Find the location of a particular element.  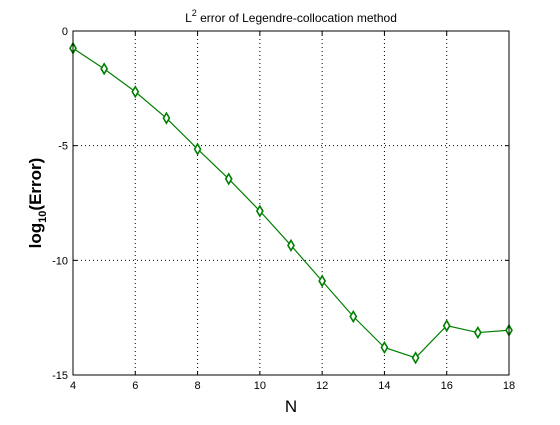

y-tick-label: -5 is located at coordinates (63, 147).